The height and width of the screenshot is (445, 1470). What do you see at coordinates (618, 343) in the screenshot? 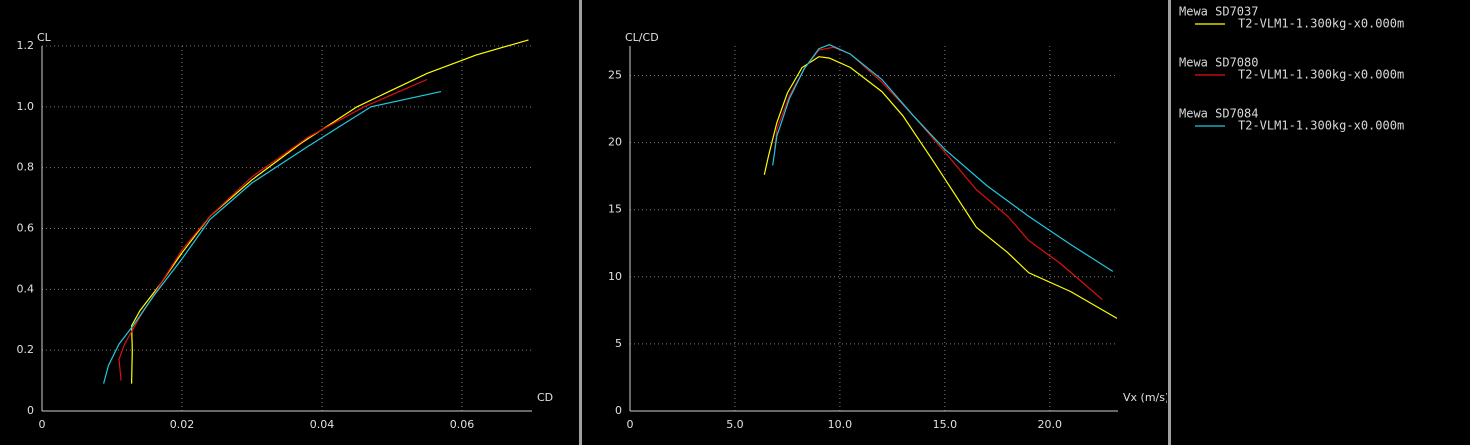
I see `y-tick-label: 5` at bounding box center [618, 343].